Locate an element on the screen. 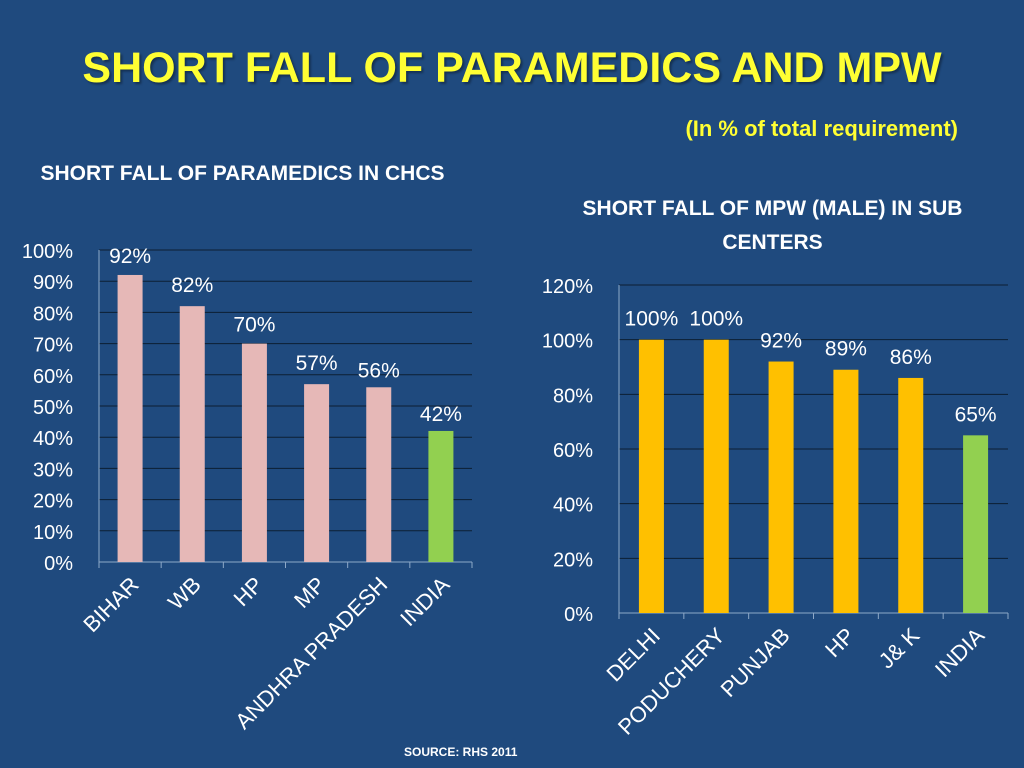 The image size is (1024, 768). left-data-label: 92% is located at coordinates (130, 256).